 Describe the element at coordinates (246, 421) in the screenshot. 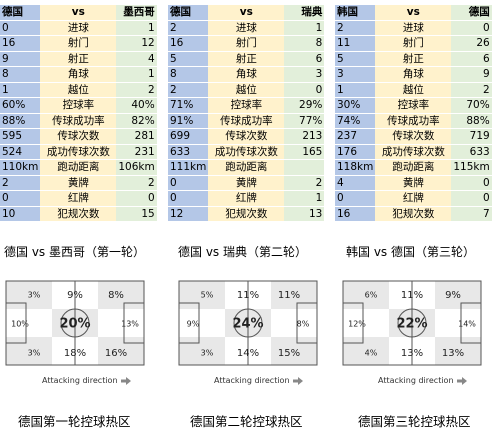

I see `heatmap-caption: 德国第二轮控球热区` at that location.